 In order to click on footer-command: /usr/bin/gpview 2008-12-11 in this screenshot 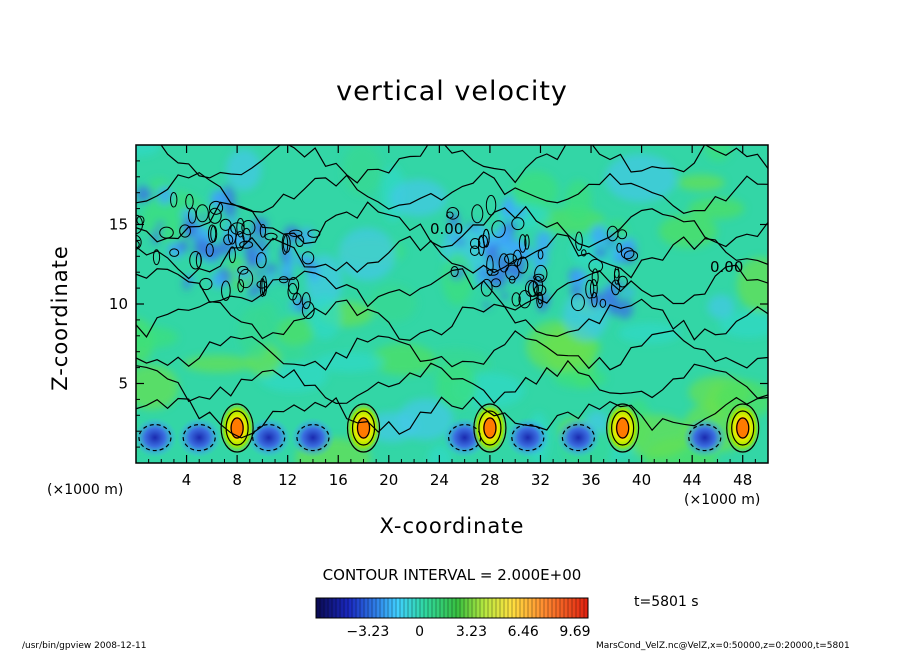, I will do `click(84, 646)`.